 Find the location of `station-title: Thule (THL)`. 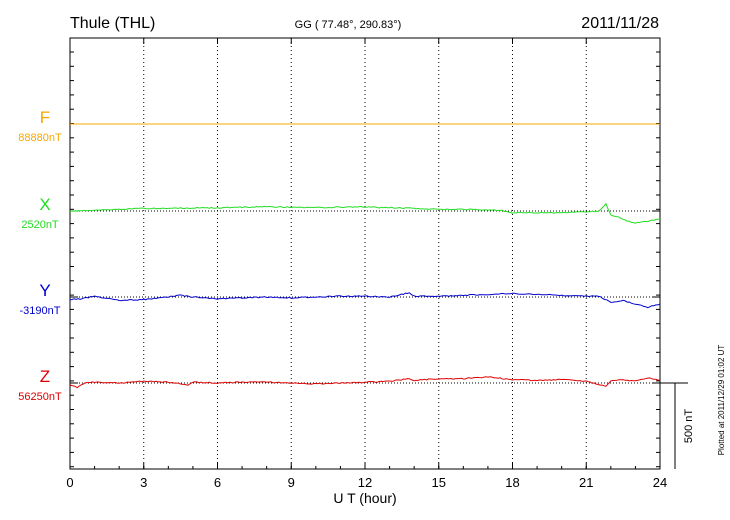

station-title: Thule (THL) is located at coordinates (112, 23).